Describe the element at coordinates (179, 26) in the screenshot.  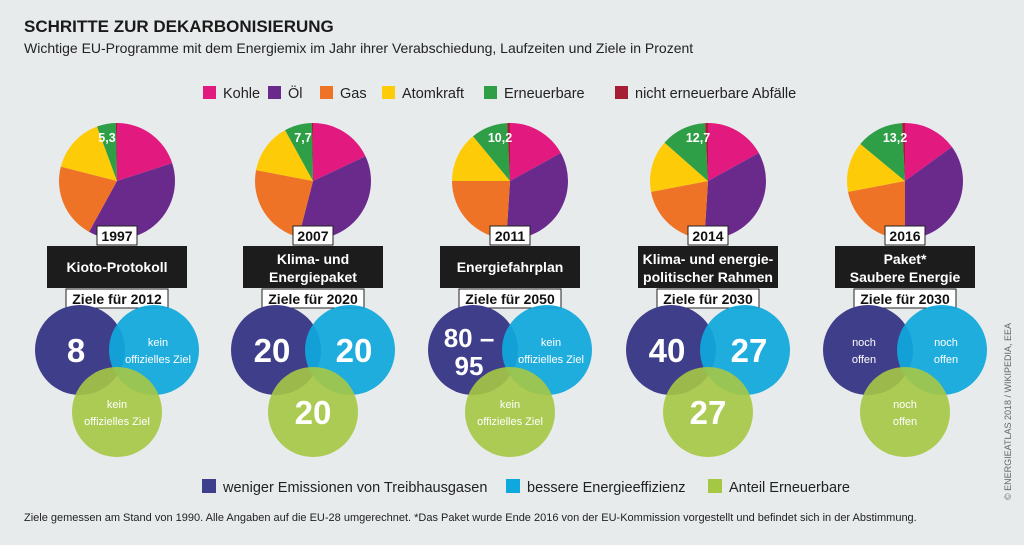
I see `page-title: SCHRITTE ZUR DEKARBONISIERUNG` at that location.